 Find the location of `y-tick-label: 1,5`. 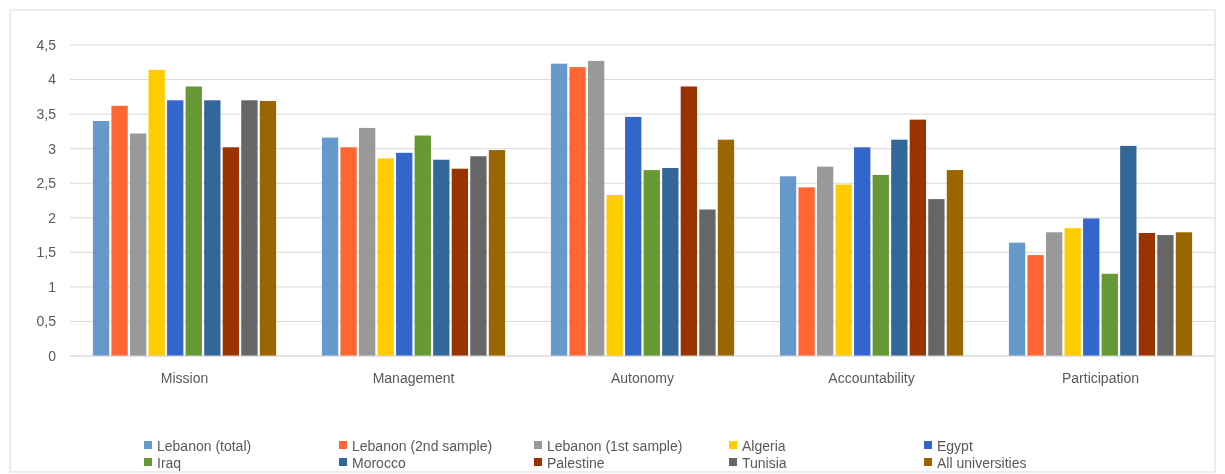

y-tick-label: 1,5 is located at coordinates (46, 252).